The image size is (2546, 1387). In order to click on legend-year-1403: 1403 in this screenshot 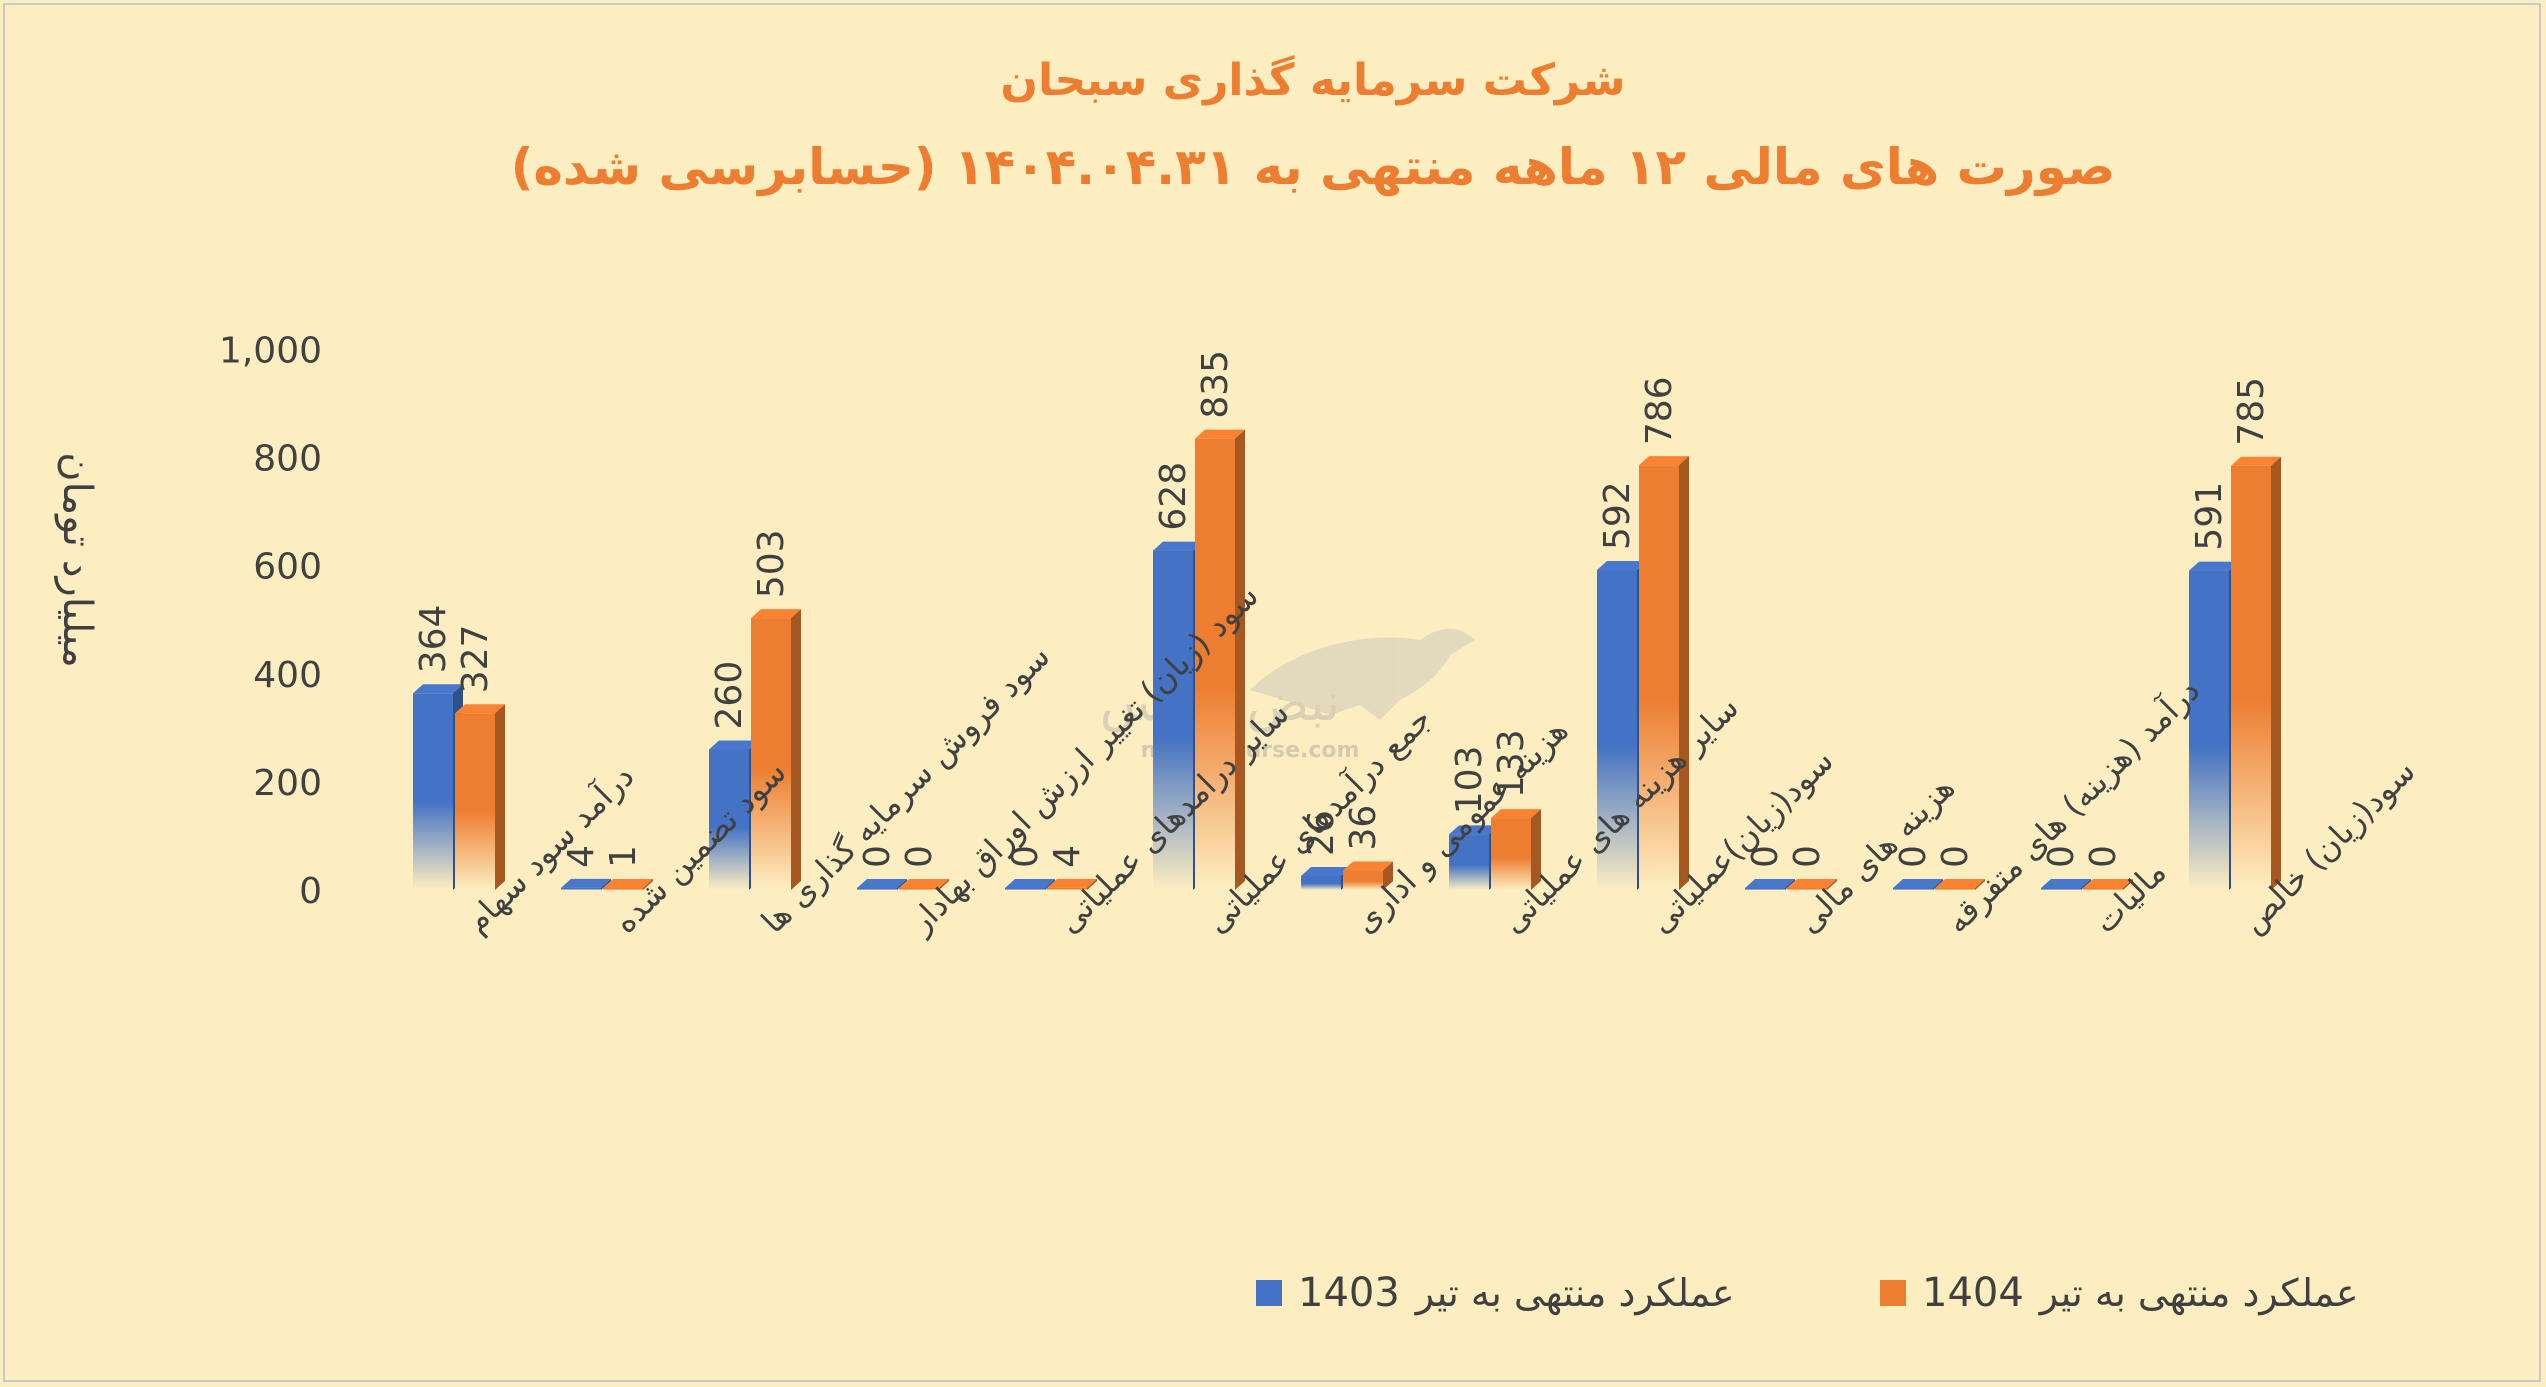, I will do `click(1349, 1293)`.